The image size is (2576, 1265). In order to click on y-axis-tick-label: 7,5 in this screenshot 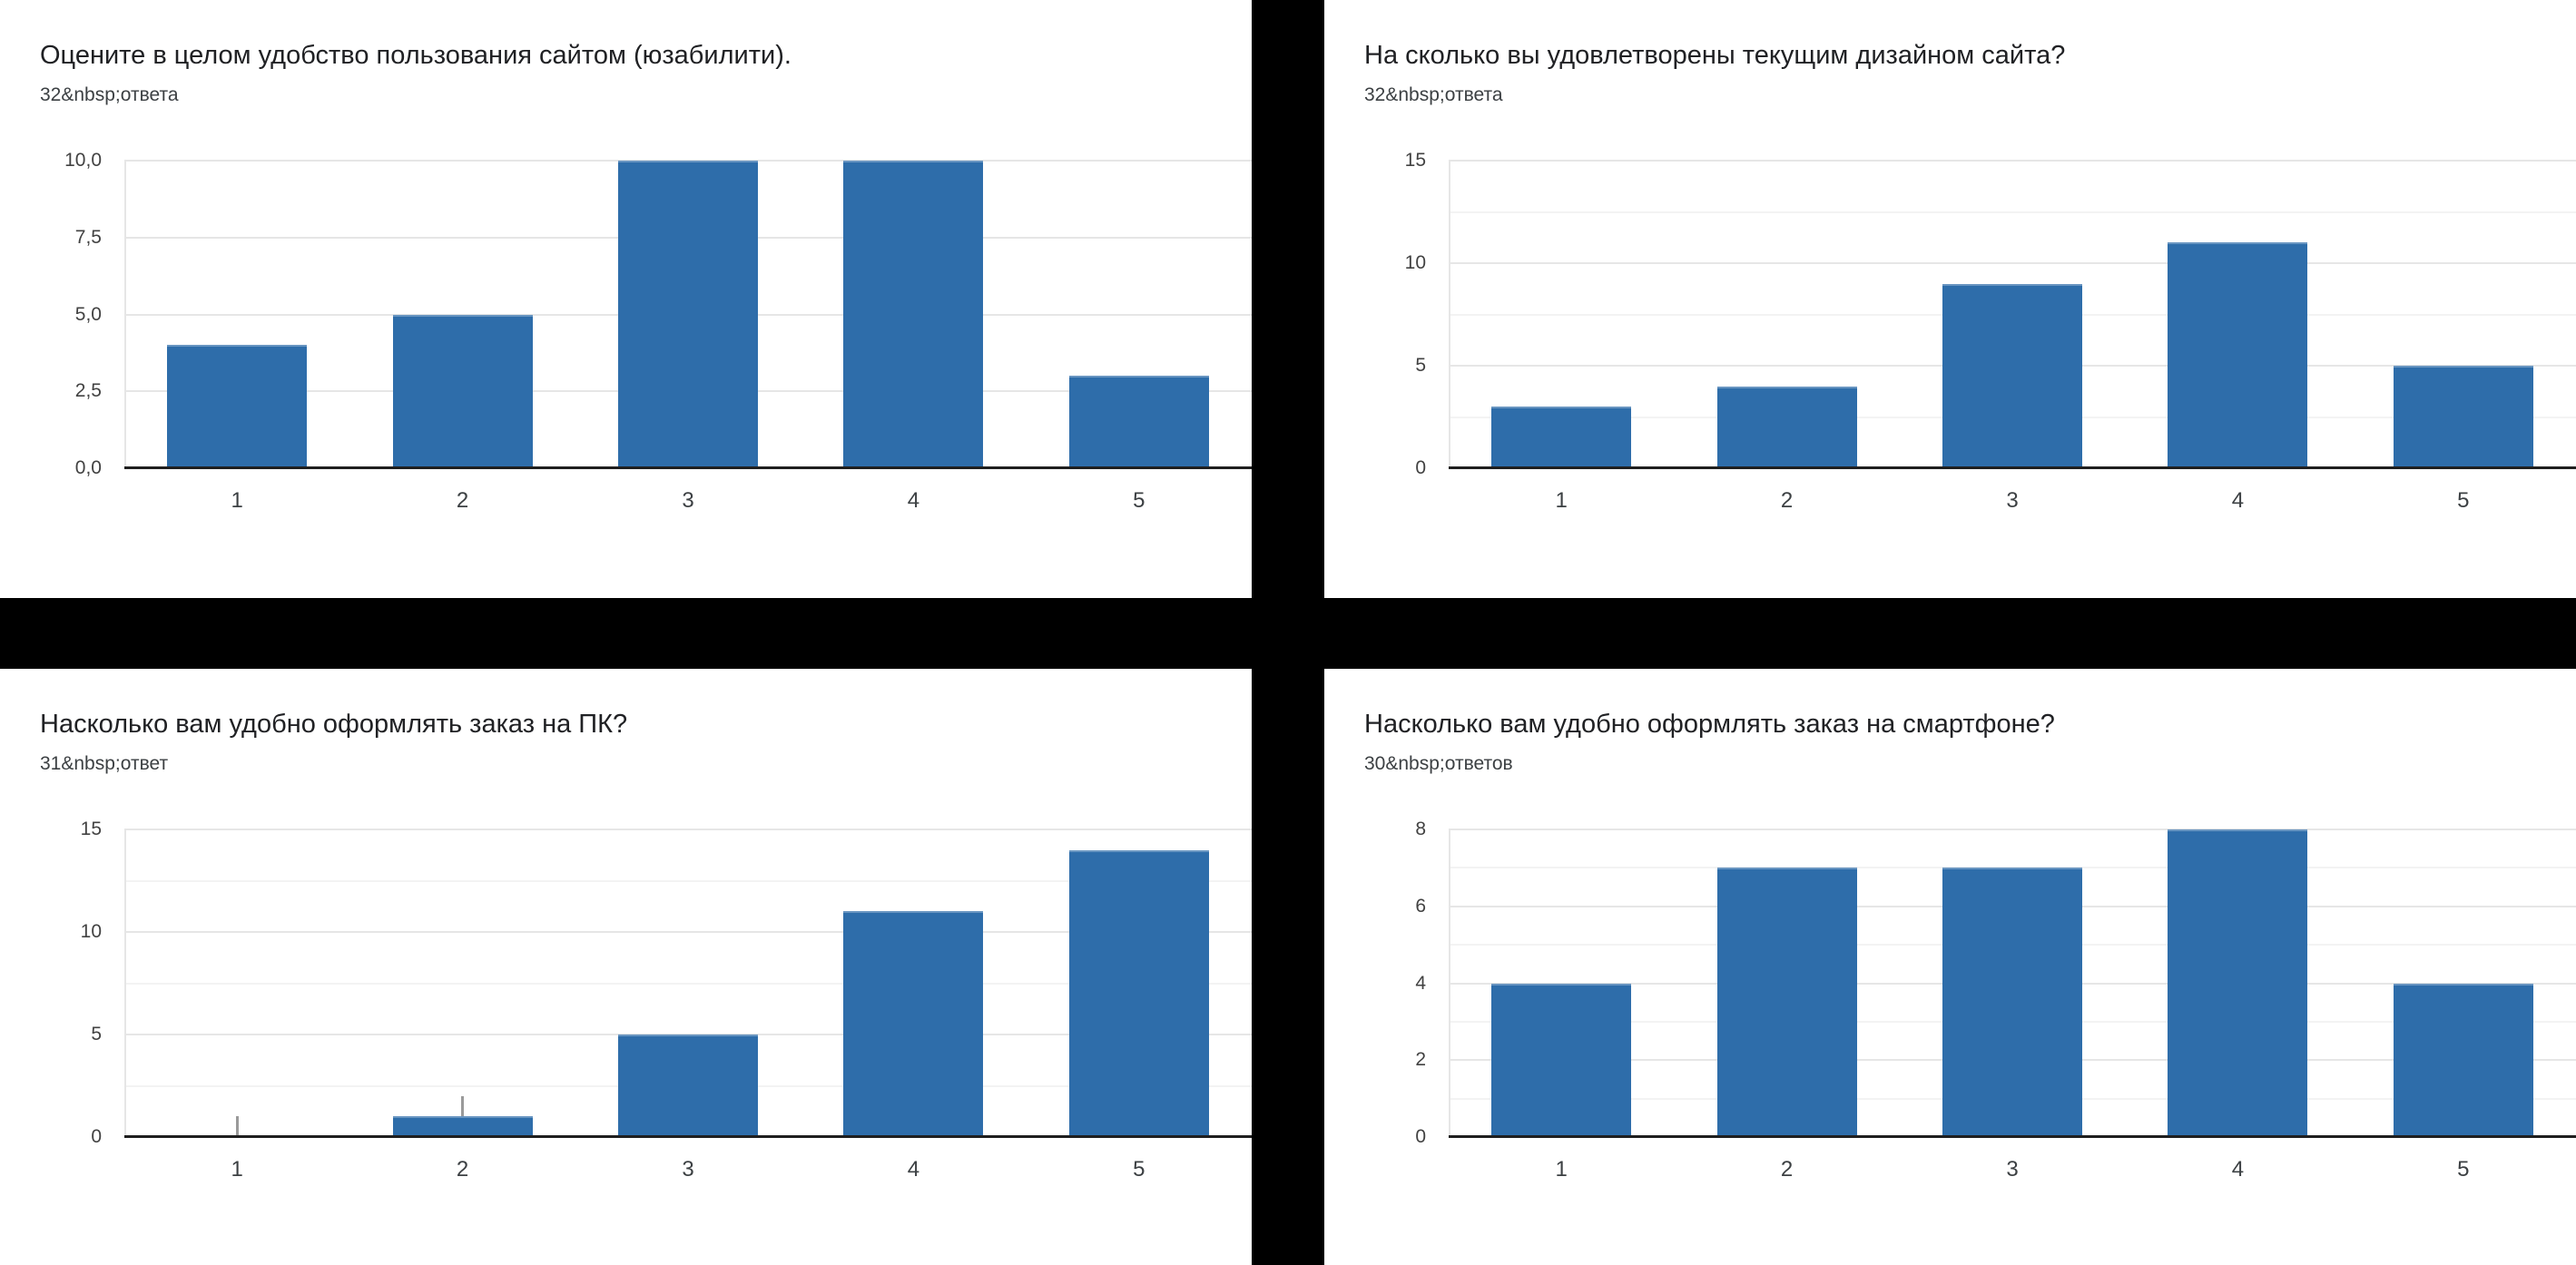, I will do `click(88, 237)`.